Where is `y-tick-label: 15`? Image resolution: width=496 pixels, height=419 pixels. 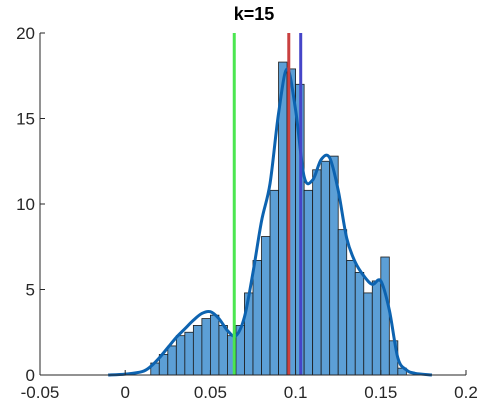
y-tick-label: 15 is located at coordinates (25, 119).